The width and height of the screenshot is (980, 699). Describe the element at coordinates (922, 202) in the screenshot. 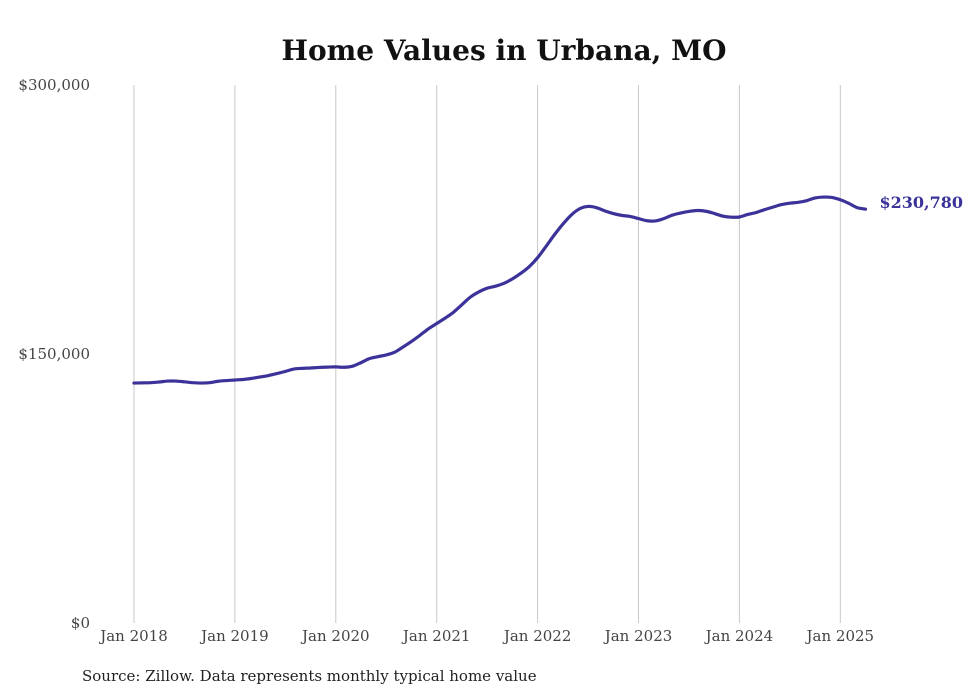

I see `end-value-label: $230,780` at that location.